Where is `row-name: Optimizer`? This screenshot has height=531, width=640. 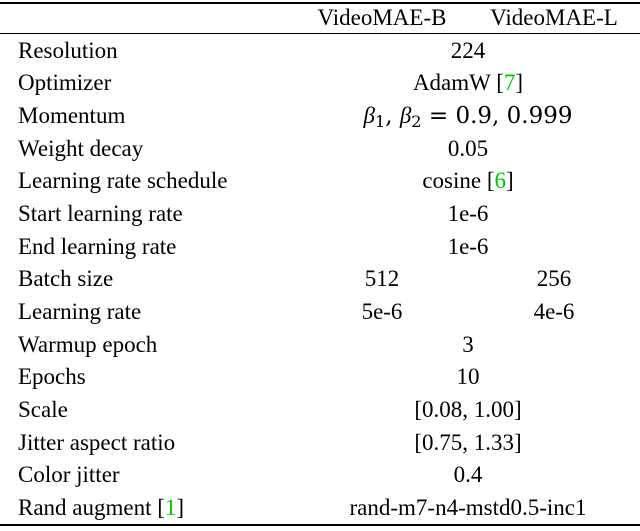 row-name: Optimizer is located at coordinates (65, 83).